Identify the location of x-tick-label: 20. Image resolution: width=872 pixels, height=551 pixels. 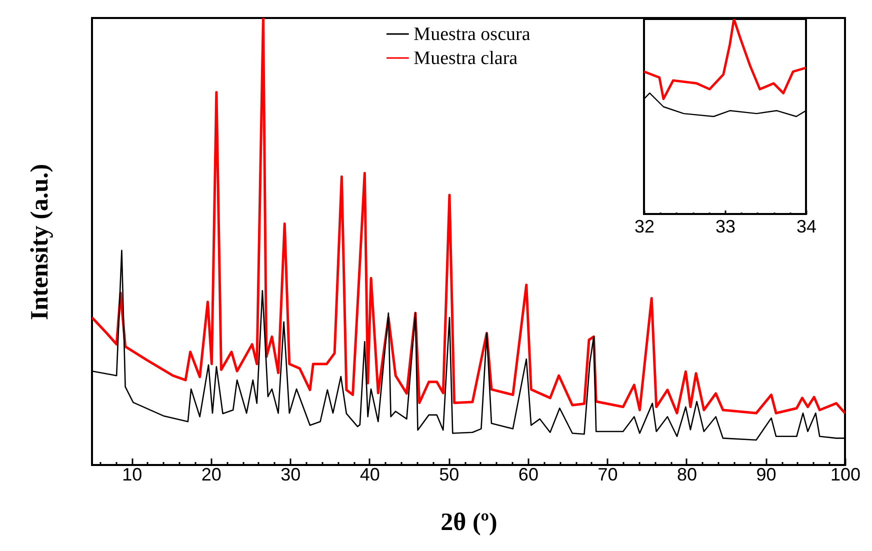
(211, 474).